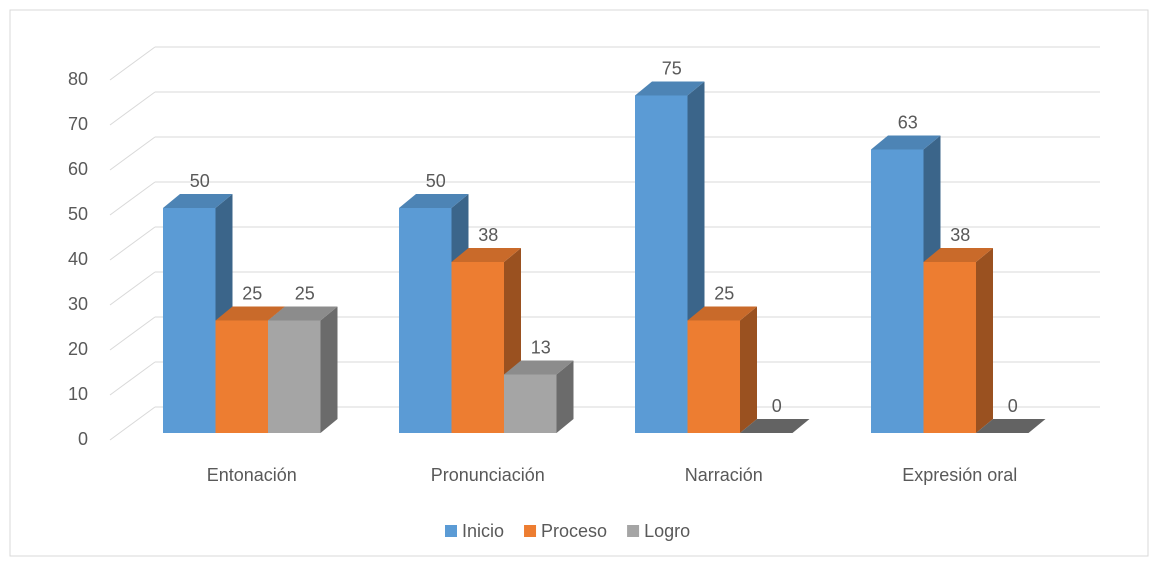 The height and width of the screenshot is (562, 1155). What do you see at coordinates (541, 347) in the screenshot?
I see `data-label: 13` at bounding box center [541, 347].